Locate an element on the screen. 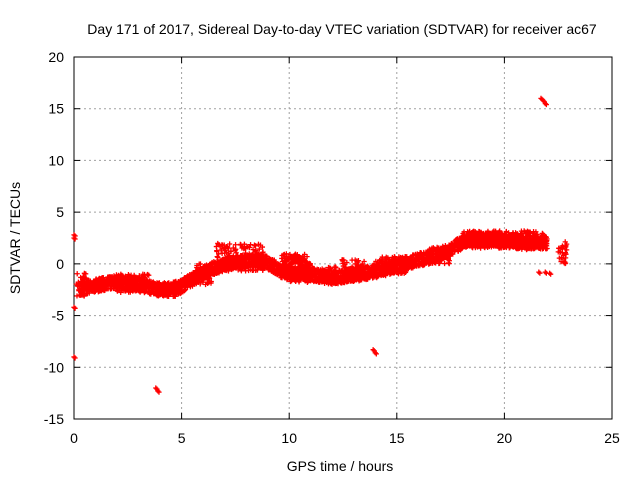 The image size is (640, 480). y-tick-label: 15 is located at coordinates (56, 109).